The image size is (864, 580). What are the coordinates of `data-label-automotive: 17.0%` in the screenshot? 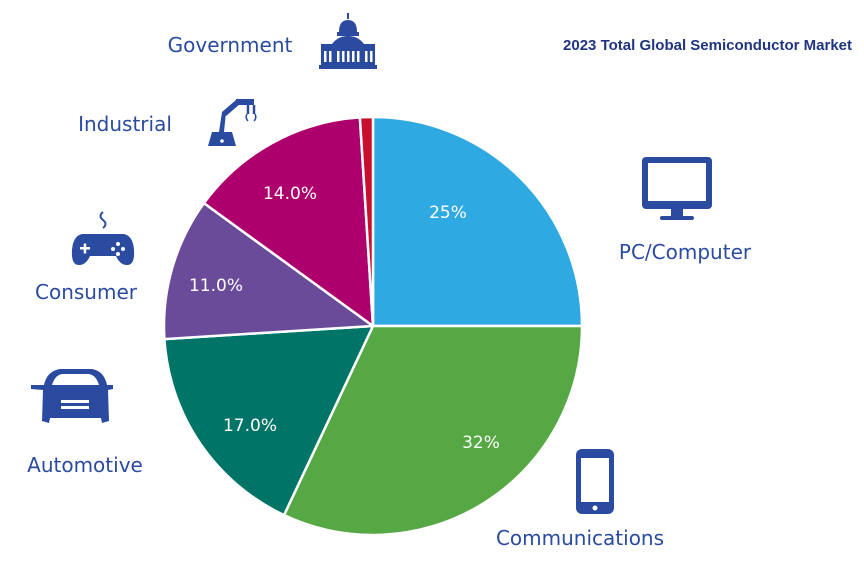 It's located at (250, 426).